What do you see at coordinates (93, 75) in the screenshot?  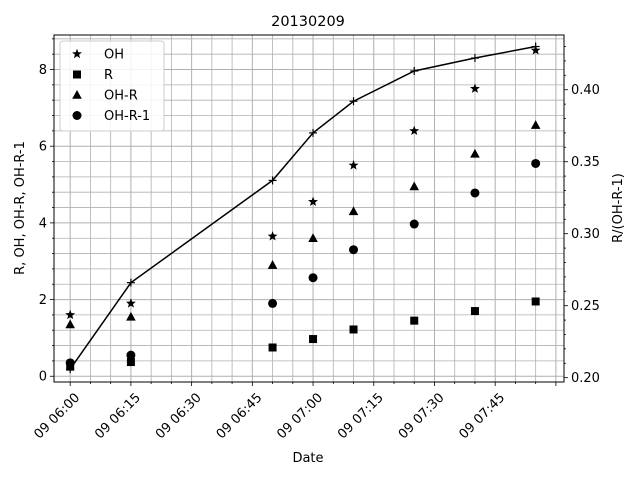 I see `legend-entry: R` at bounding box center [93, 75].